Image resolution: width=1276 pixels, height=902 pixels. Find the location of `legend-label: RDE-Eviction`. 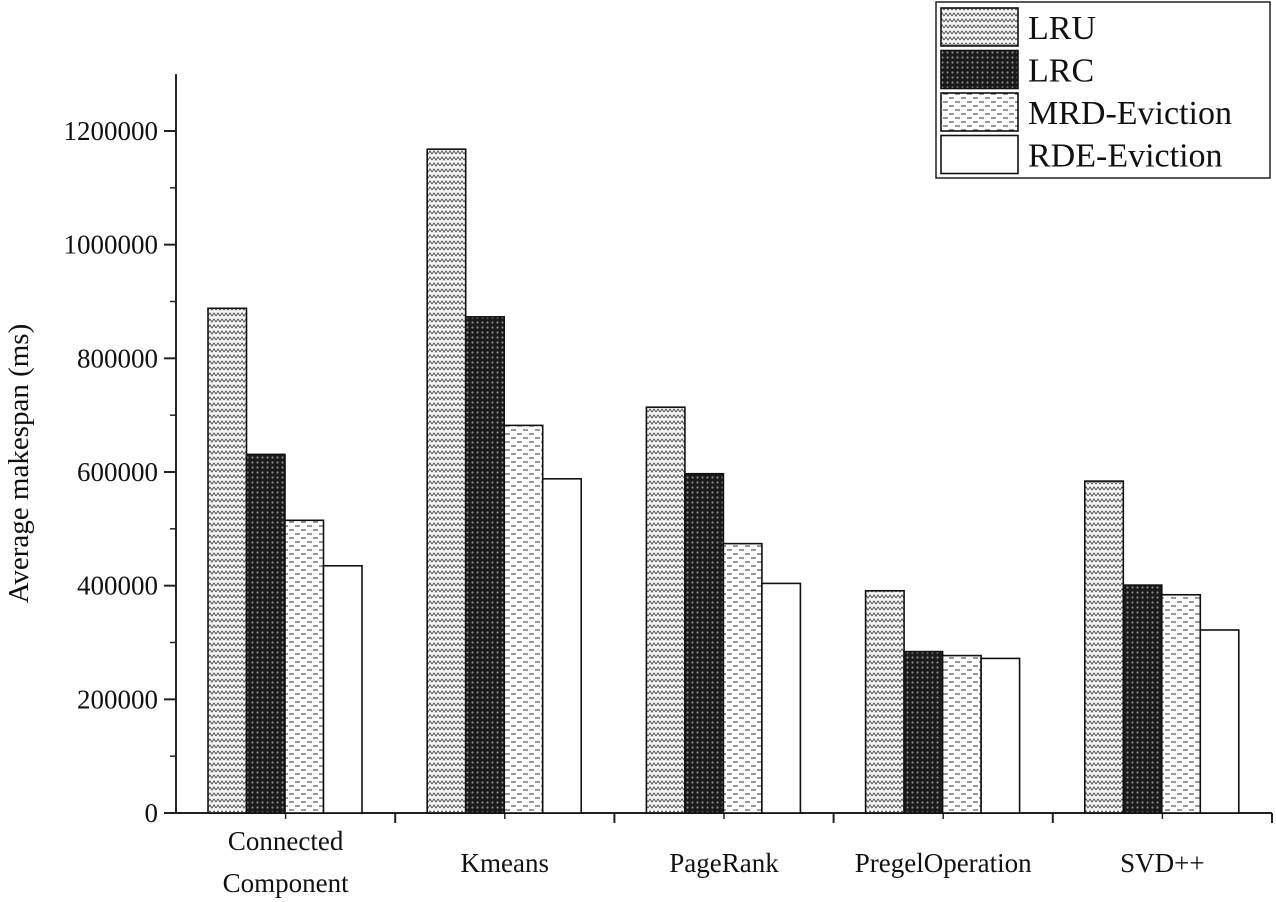

legend-label: RDE-Eviction is located at coordinates (1125, 156).